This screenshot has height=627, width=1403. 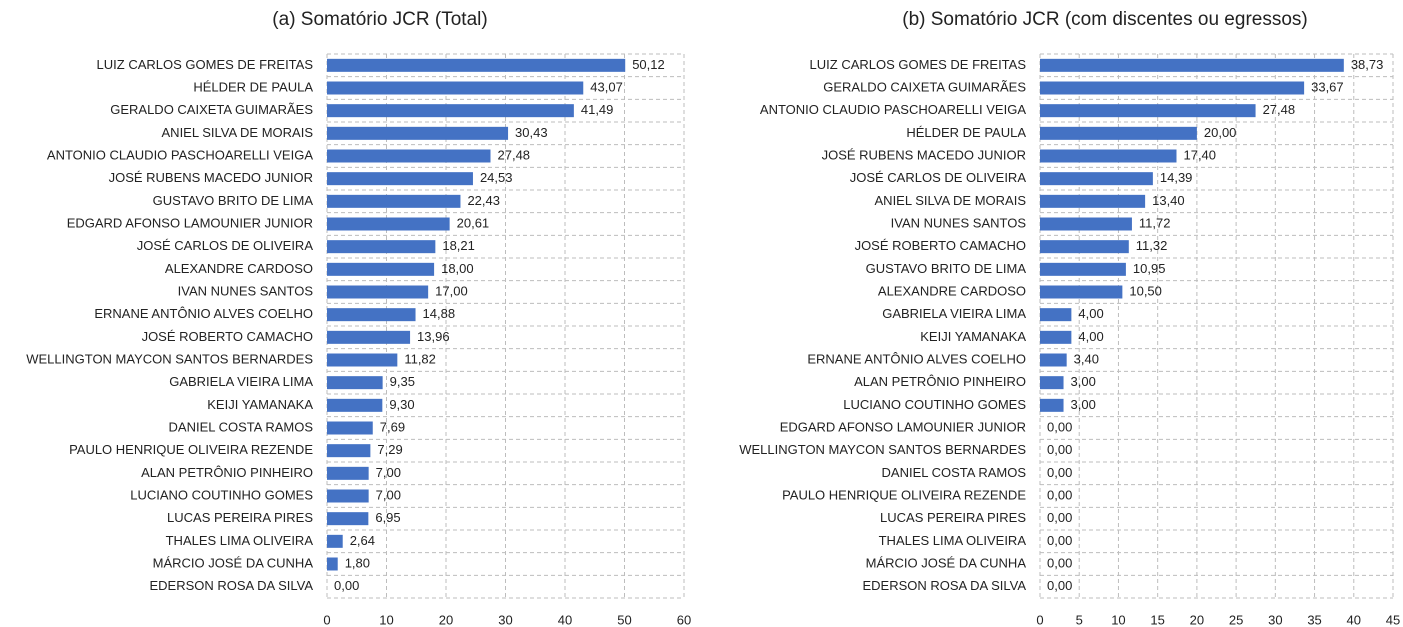 I want to click on x-tick-label: 30, so click(x=505, y=619).